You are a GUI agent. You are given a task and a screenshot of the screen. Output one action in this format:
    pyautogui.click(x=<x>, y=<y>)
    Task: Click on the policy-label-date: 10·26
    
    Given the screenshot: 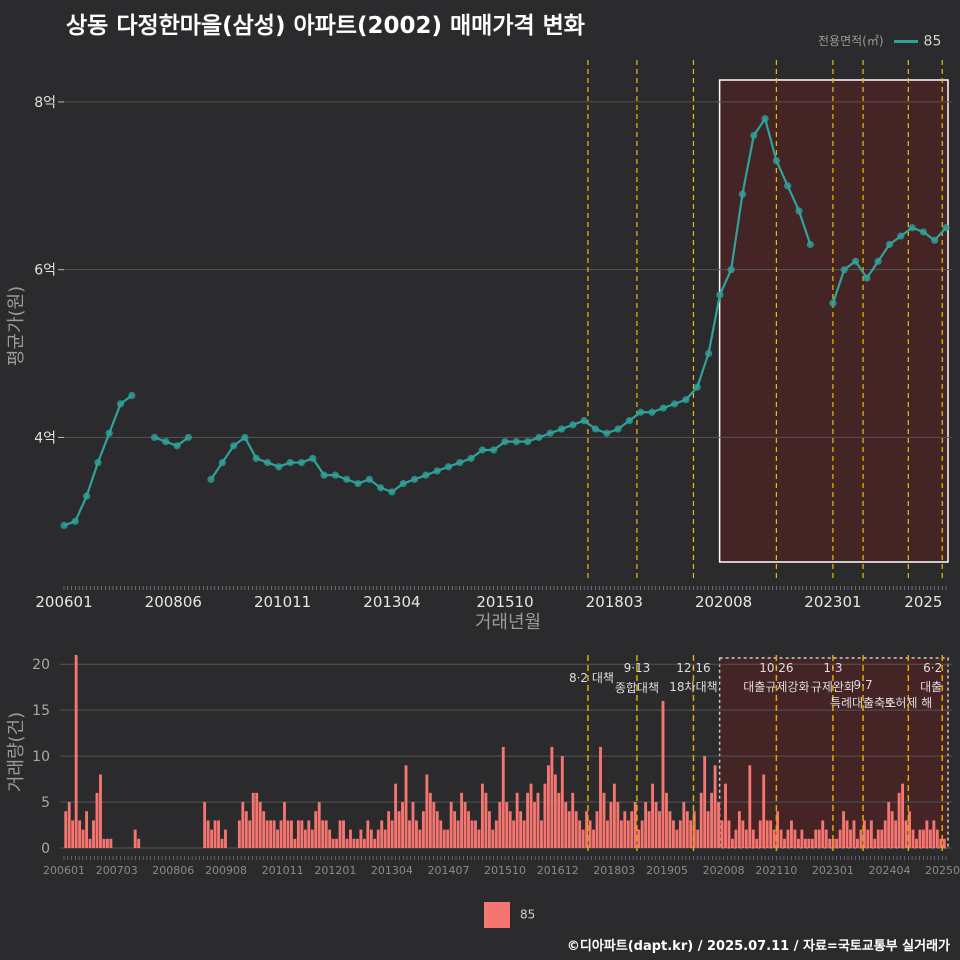 What is the action you would take?
    pyautogui.click(x=776, y=668)
    